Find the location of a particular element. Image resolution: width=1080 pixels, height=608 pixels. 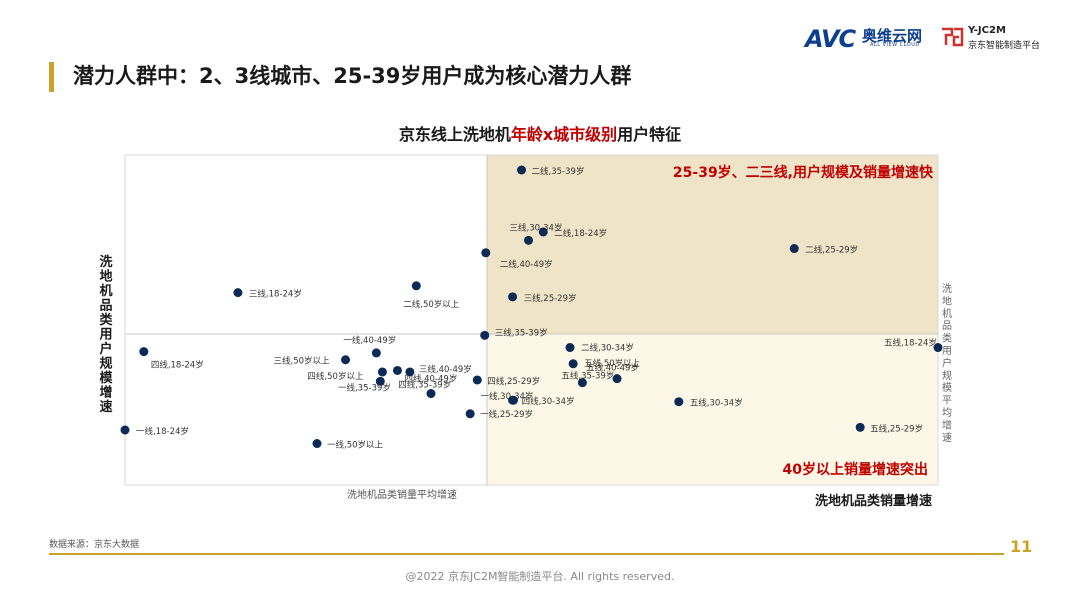

avc-logo-sub: ALL VIEW CLOUD is located at coordinates (895, 45).